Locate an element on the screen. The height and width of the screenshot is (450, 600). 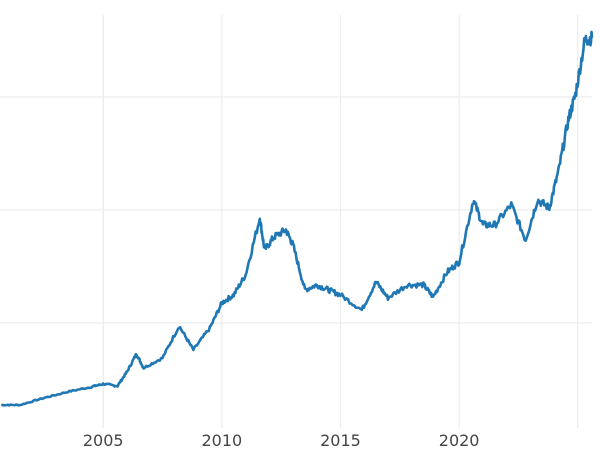
x-tick-label: 2005 is located at coordinates (103, 440).